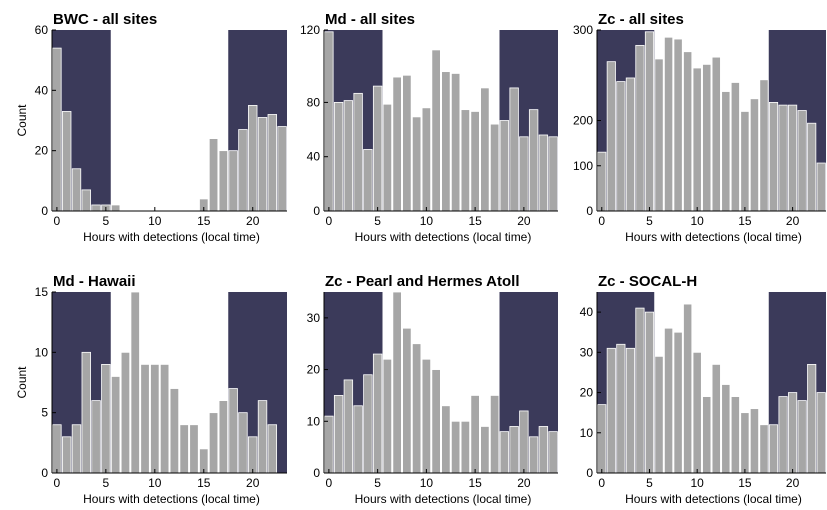  What do you see at coordinates (42, 30) in the screenshot?
I see `y-tick-label: 60` at bounding box center [42, 30].